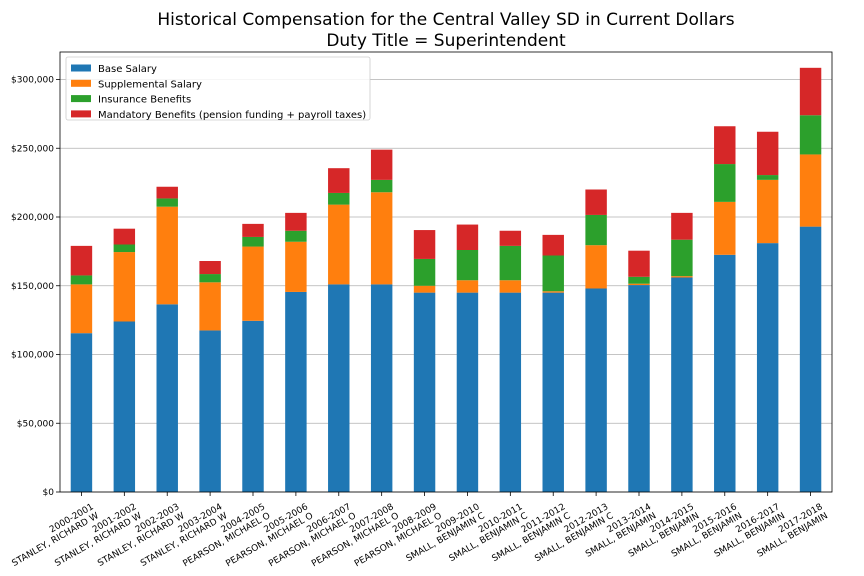 This screenshot has height=576, width=864. I want to click on y-tick-label: $0, so click(49, 493).